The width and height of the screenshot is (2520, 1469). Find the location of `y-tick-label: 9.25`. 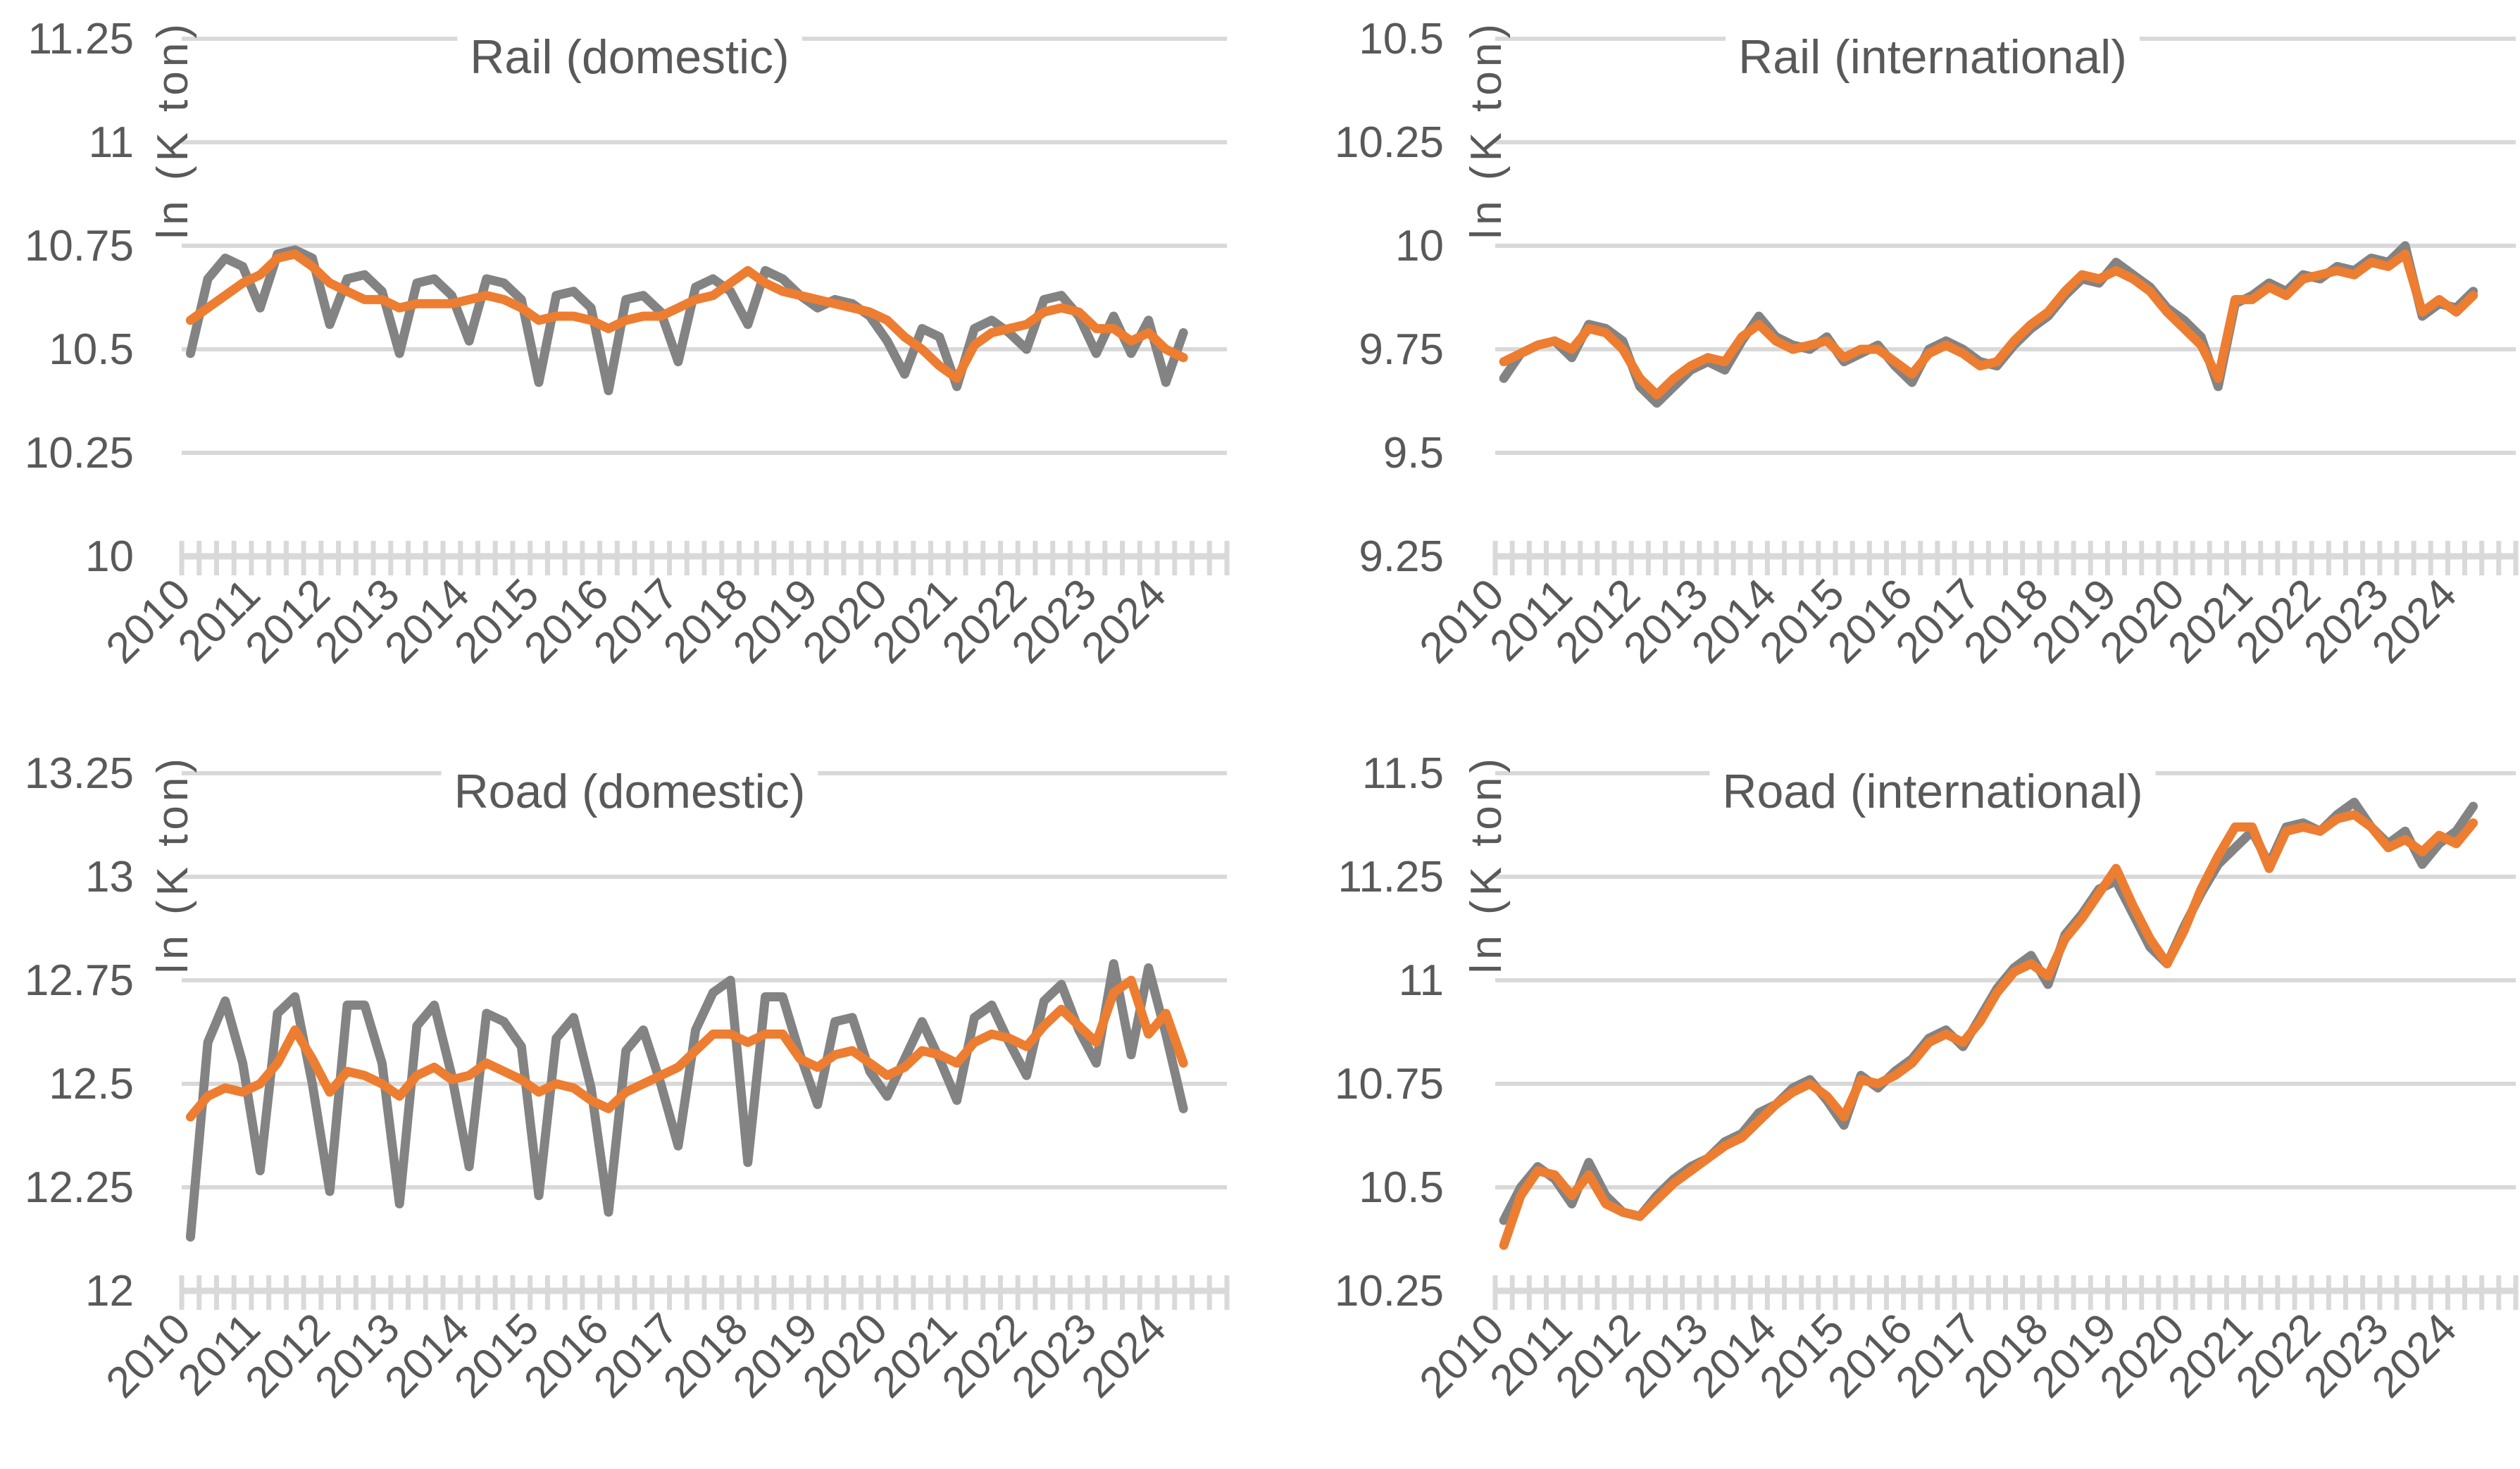

y-tick-label: 9.25 is located at coordinates (1401, 556).